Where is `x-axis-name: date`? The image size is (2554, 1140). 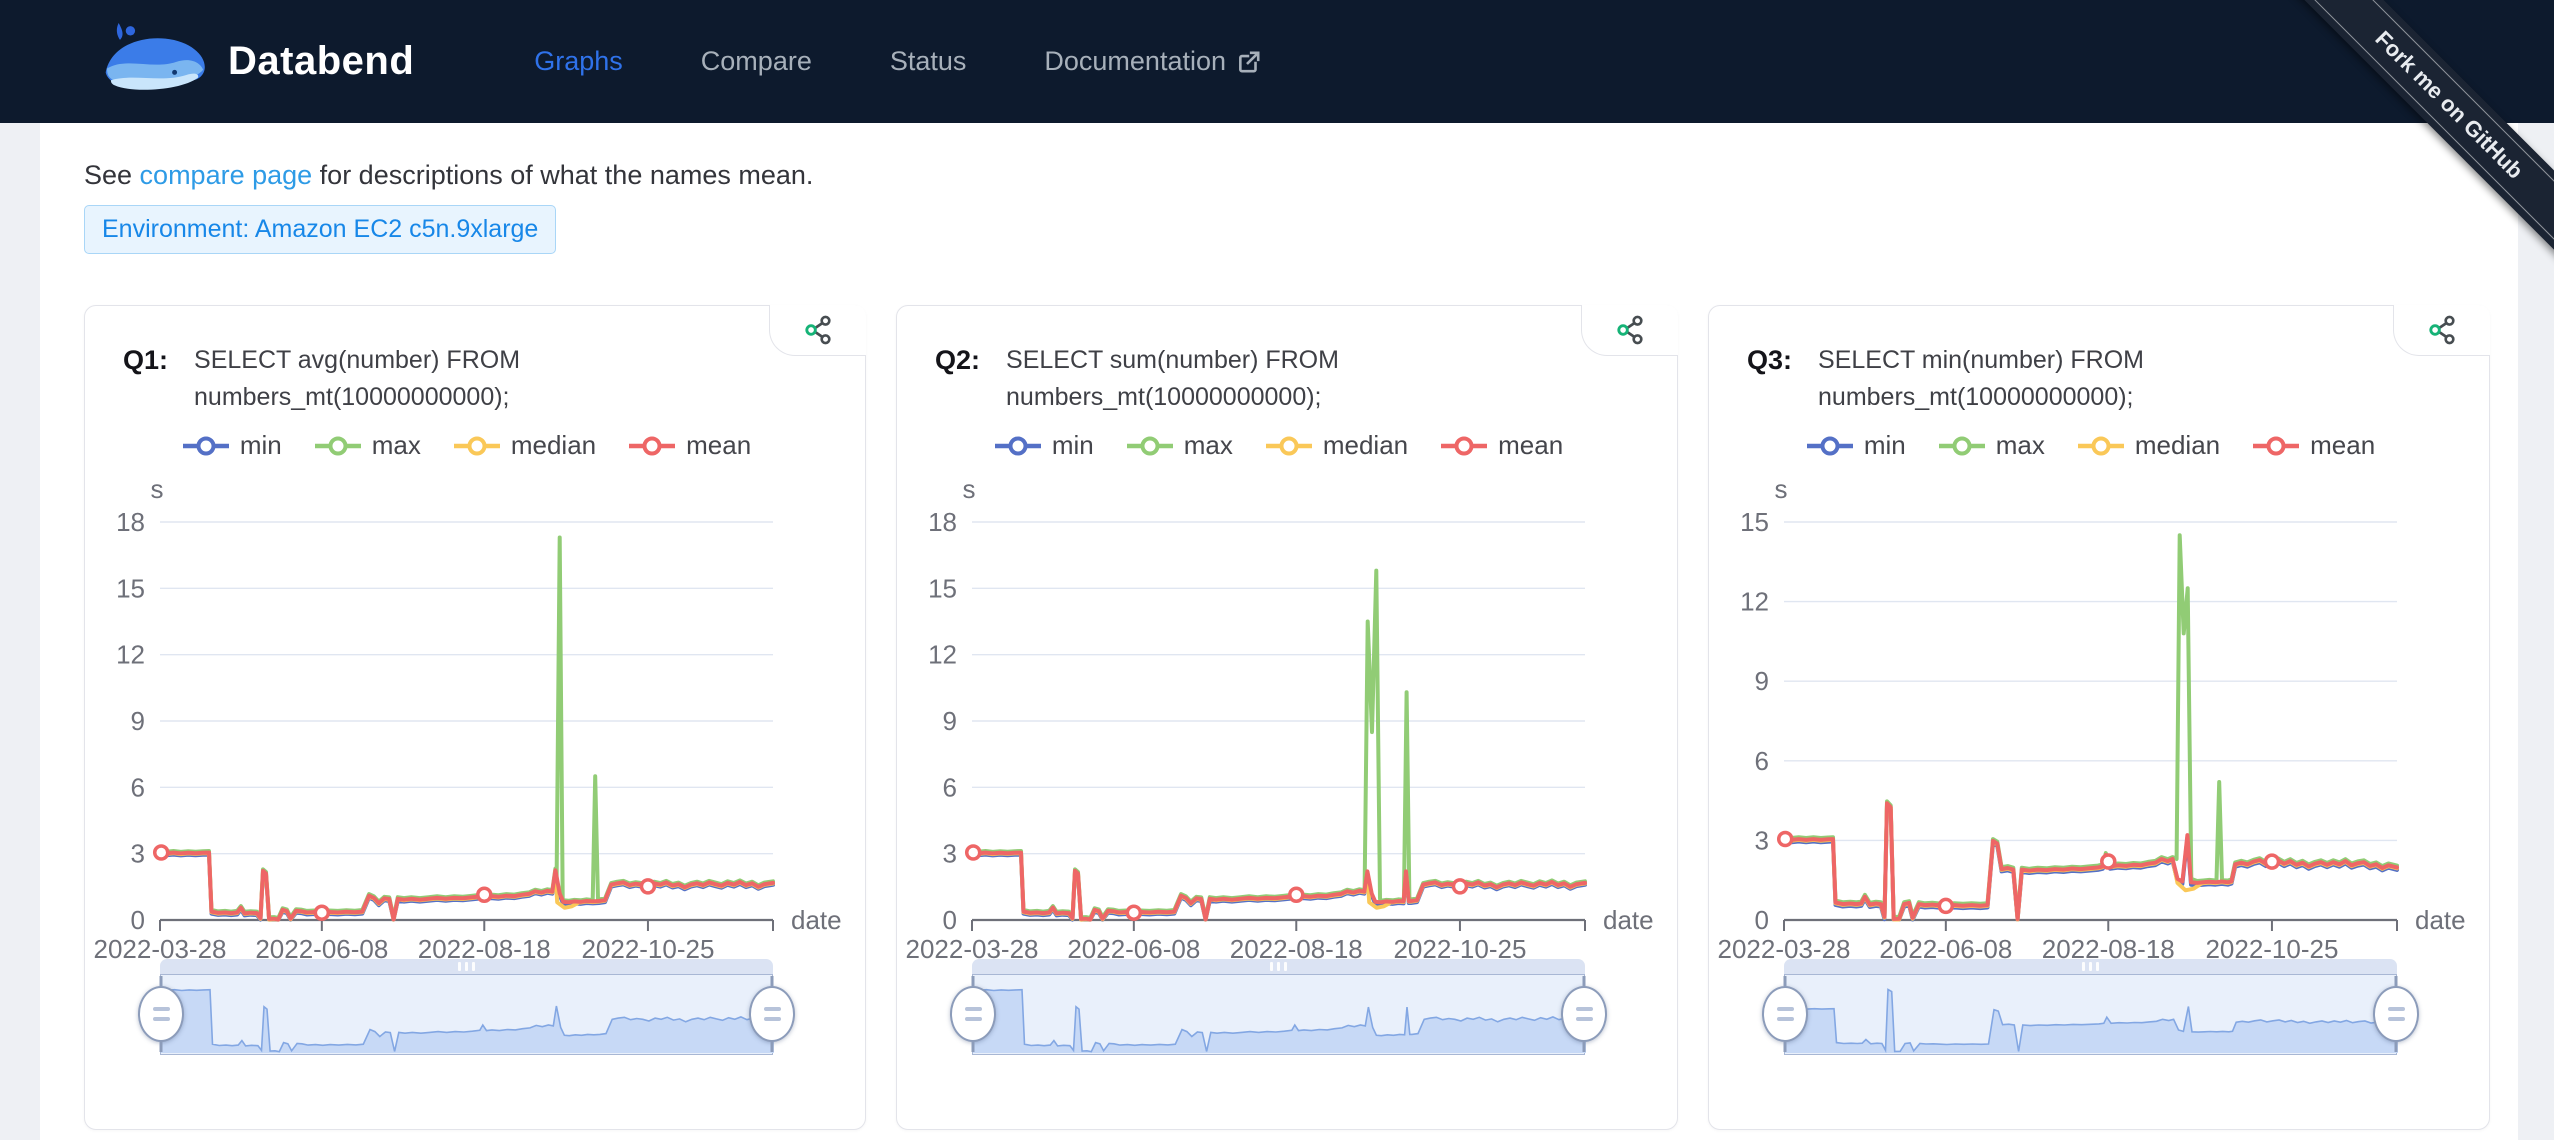
x-axis-name: date is located at coordinates (2440, 920).